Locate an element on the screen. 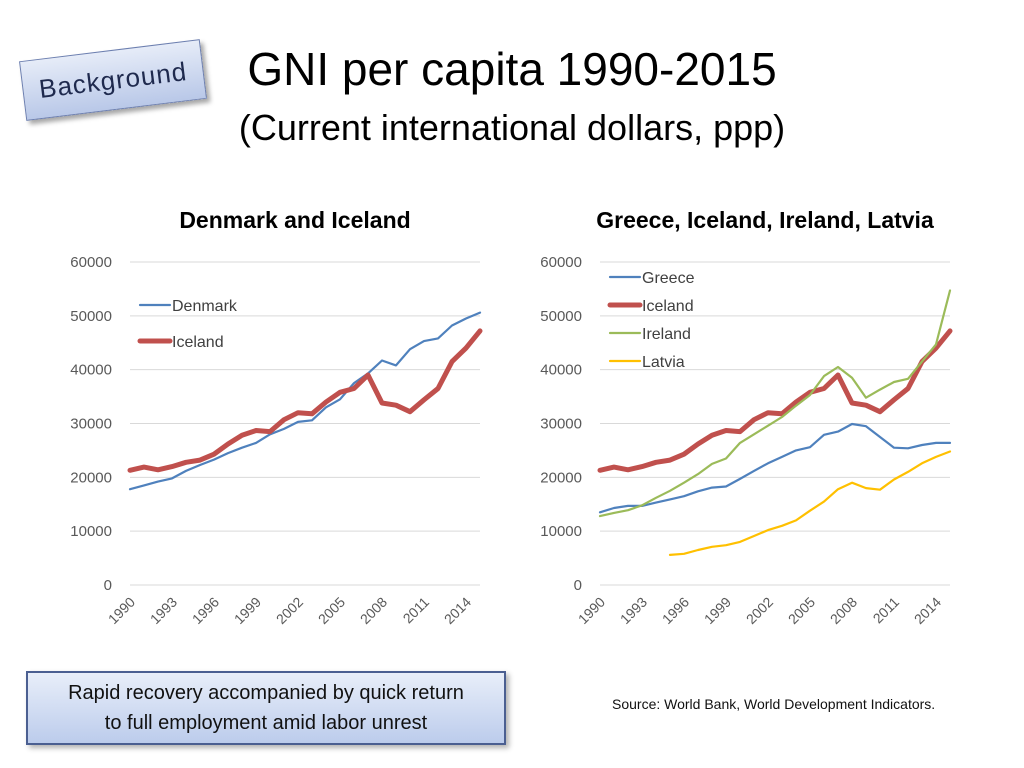 The image size is (1024, 768). series-line-denmark is located at coordinates (305, 401).